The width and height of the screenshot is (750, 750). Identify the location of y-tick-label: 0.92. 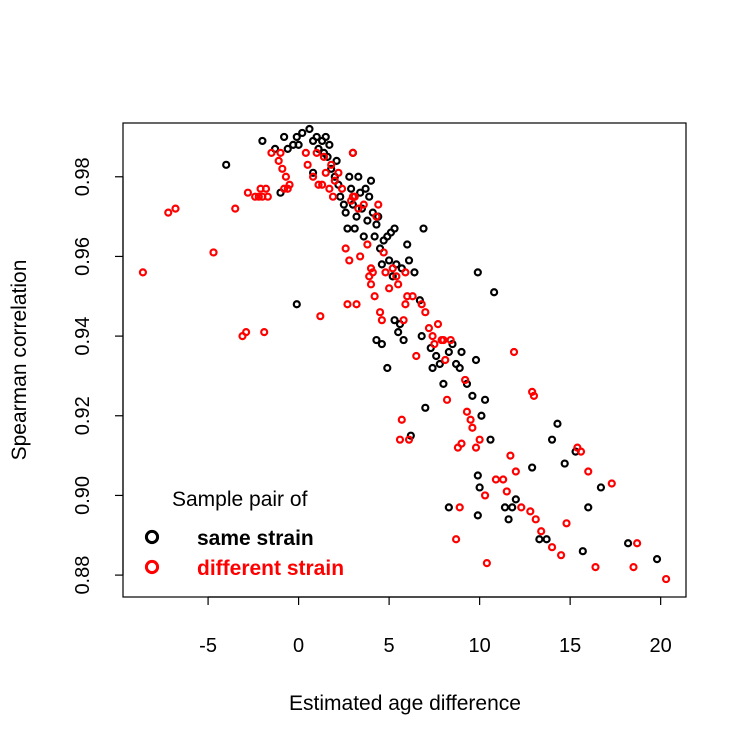
(83, 415).